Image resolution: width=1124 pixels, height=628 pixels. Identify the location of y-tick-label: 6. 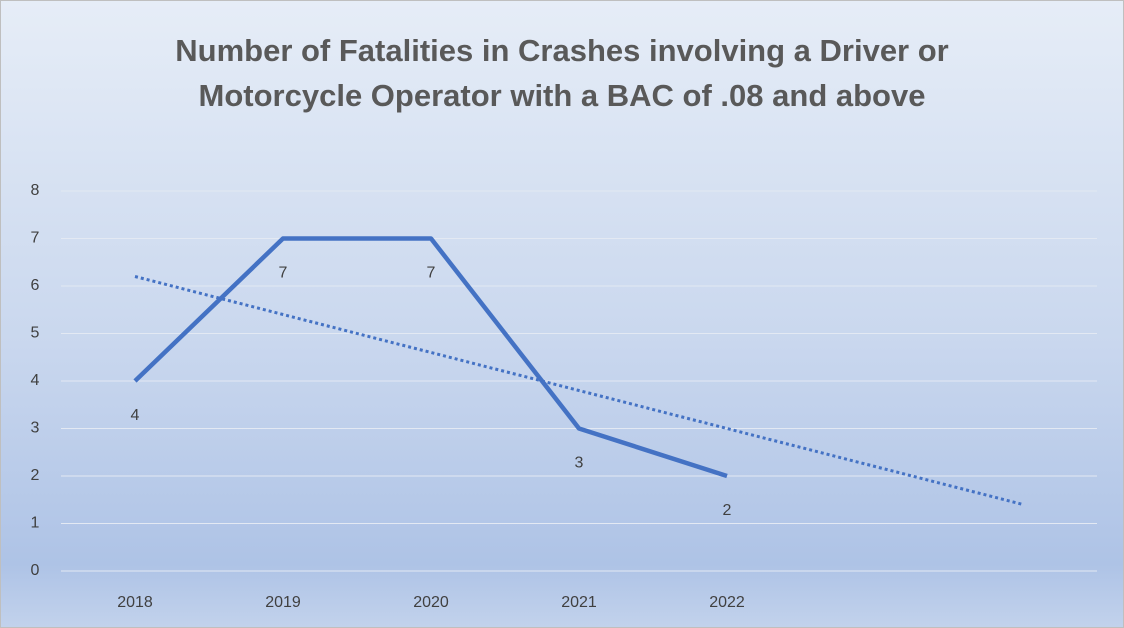
(35, 285).